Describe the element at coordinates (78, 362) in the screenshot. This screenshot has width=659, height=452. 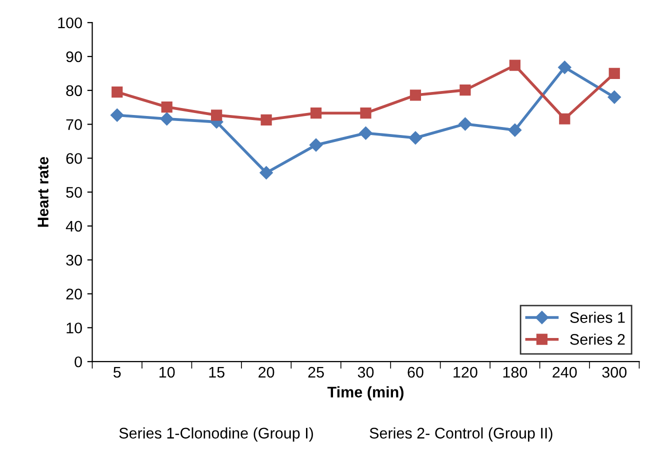
I see `y-tick-label: 0` at that location.